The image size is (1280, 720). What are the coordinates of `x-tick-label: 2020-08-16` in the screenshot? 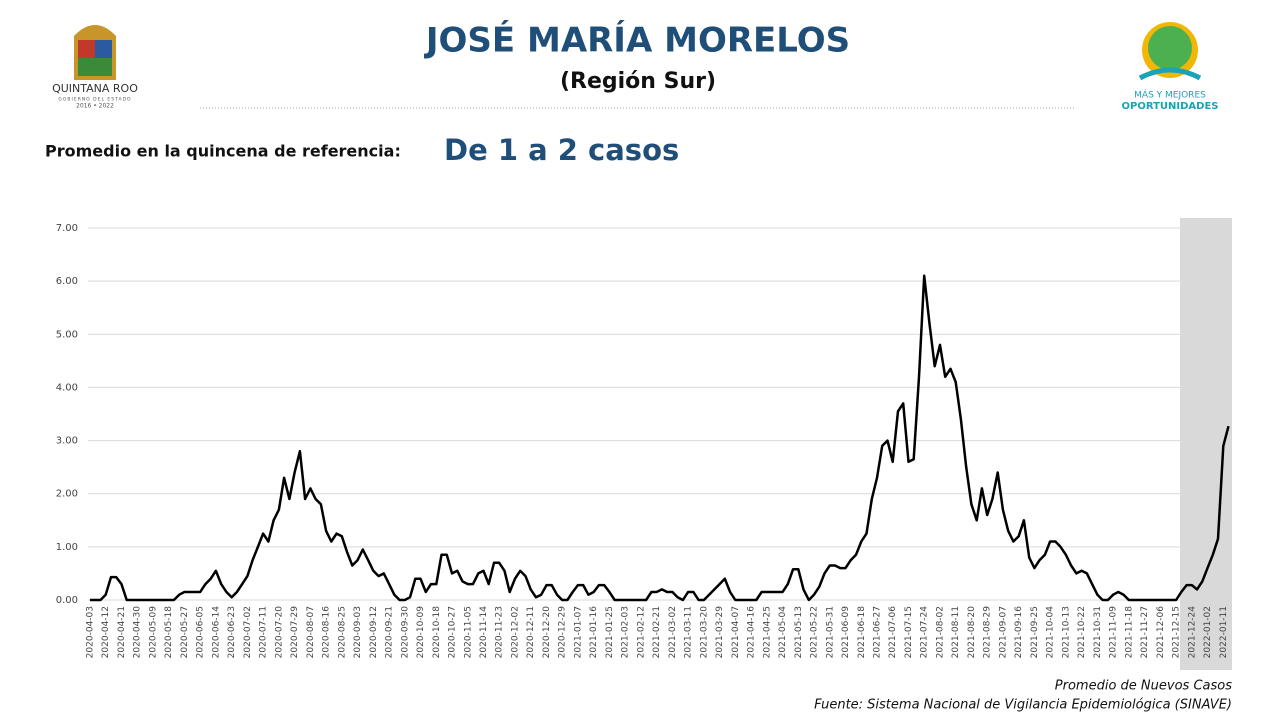 It's located at (327, 632).